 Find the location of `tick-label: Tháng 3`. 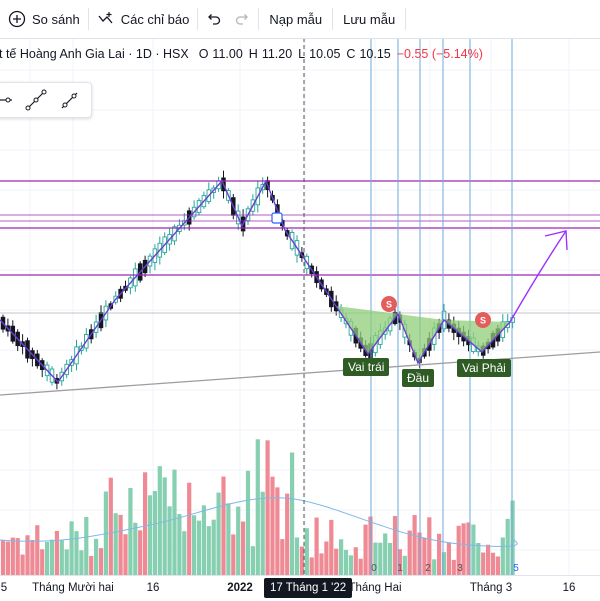

tick-label: Tháng 3 is located at coordinates (491, 588).